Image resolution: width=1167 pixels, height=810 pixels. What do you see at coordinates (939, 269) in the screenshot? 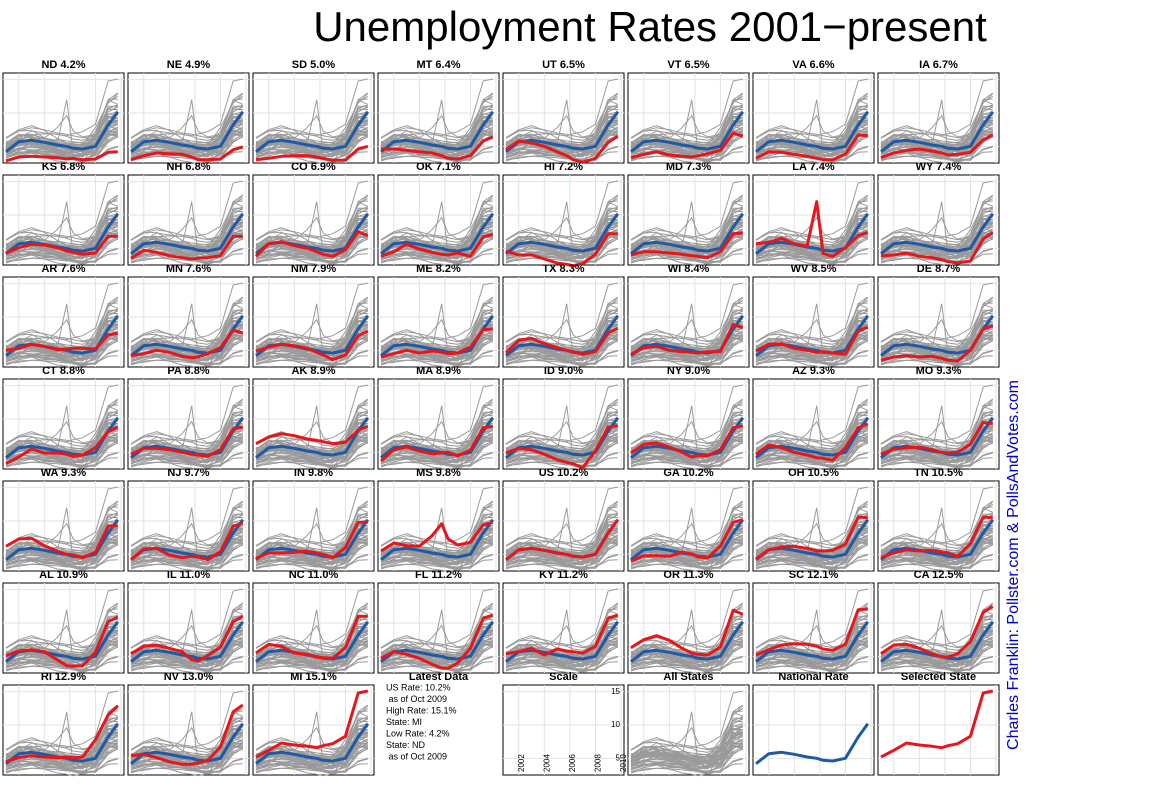
I see `panel-title: DE 8.7%` at bounding box center [939, 269].